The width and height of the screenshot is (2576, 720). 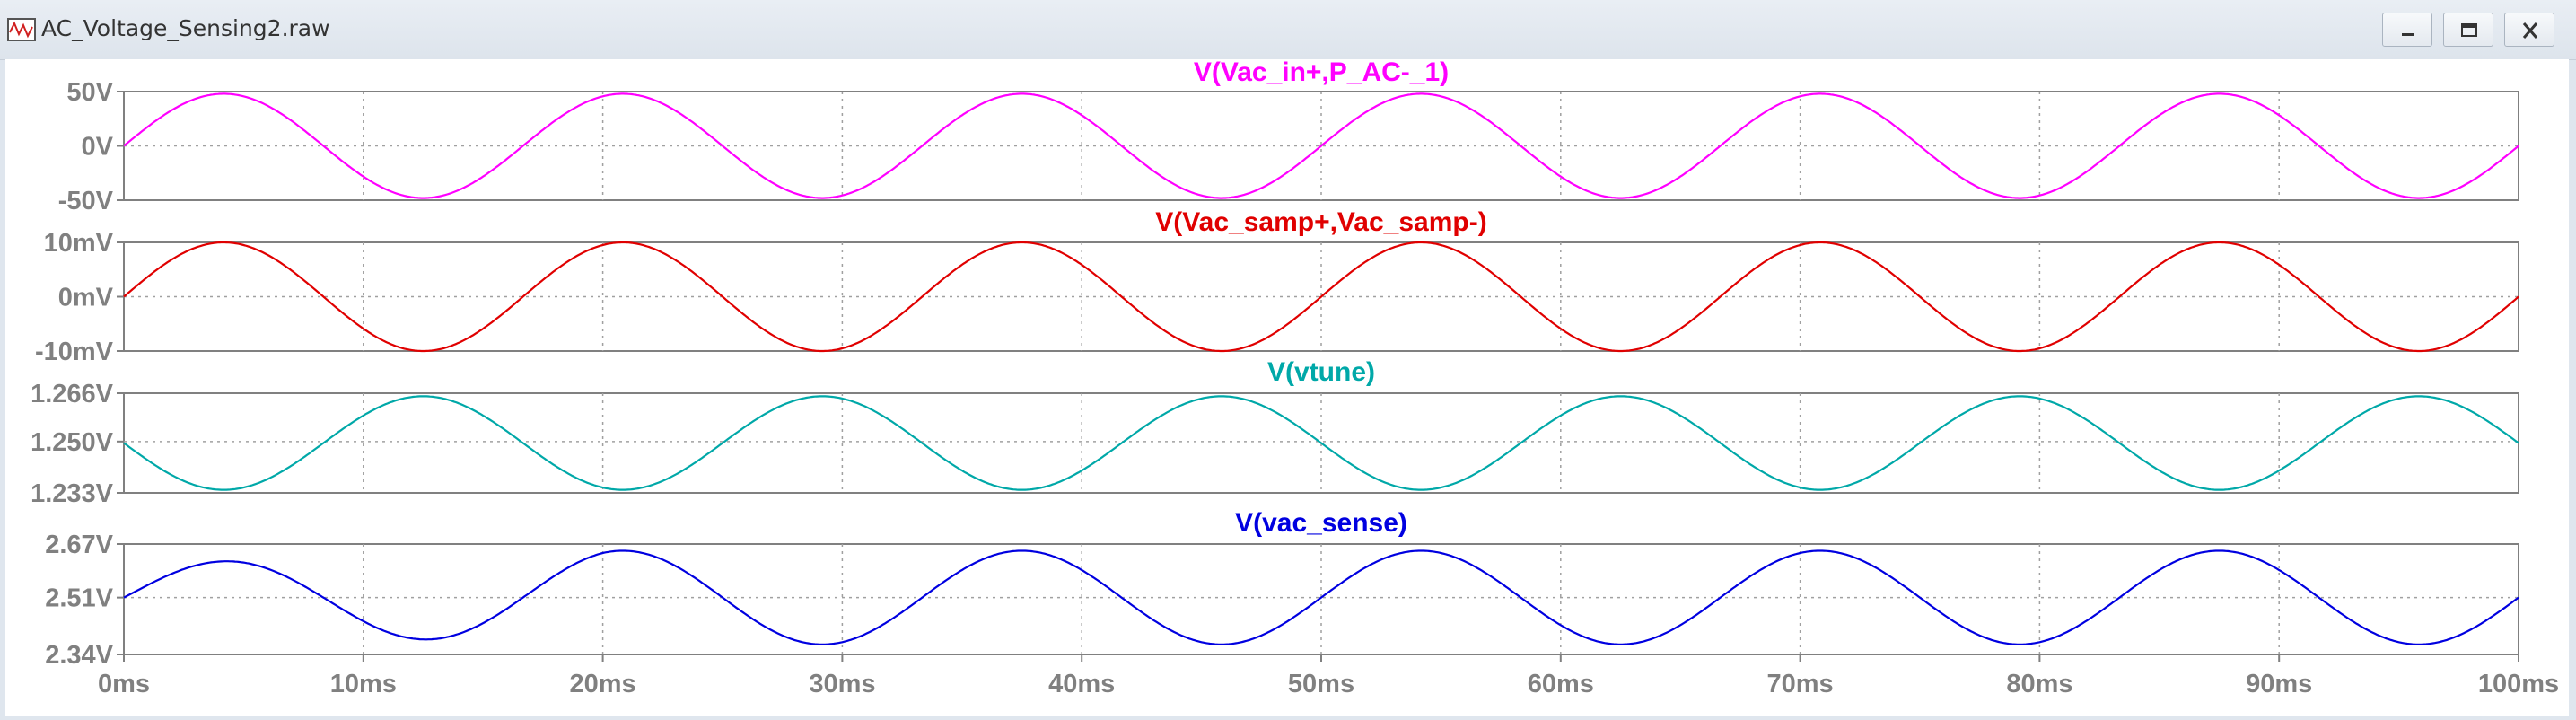 What do you see at coordinates (98, 147) in the screenshot?
I see `y-tick-label: 0V` at bounding box center [98, 147].